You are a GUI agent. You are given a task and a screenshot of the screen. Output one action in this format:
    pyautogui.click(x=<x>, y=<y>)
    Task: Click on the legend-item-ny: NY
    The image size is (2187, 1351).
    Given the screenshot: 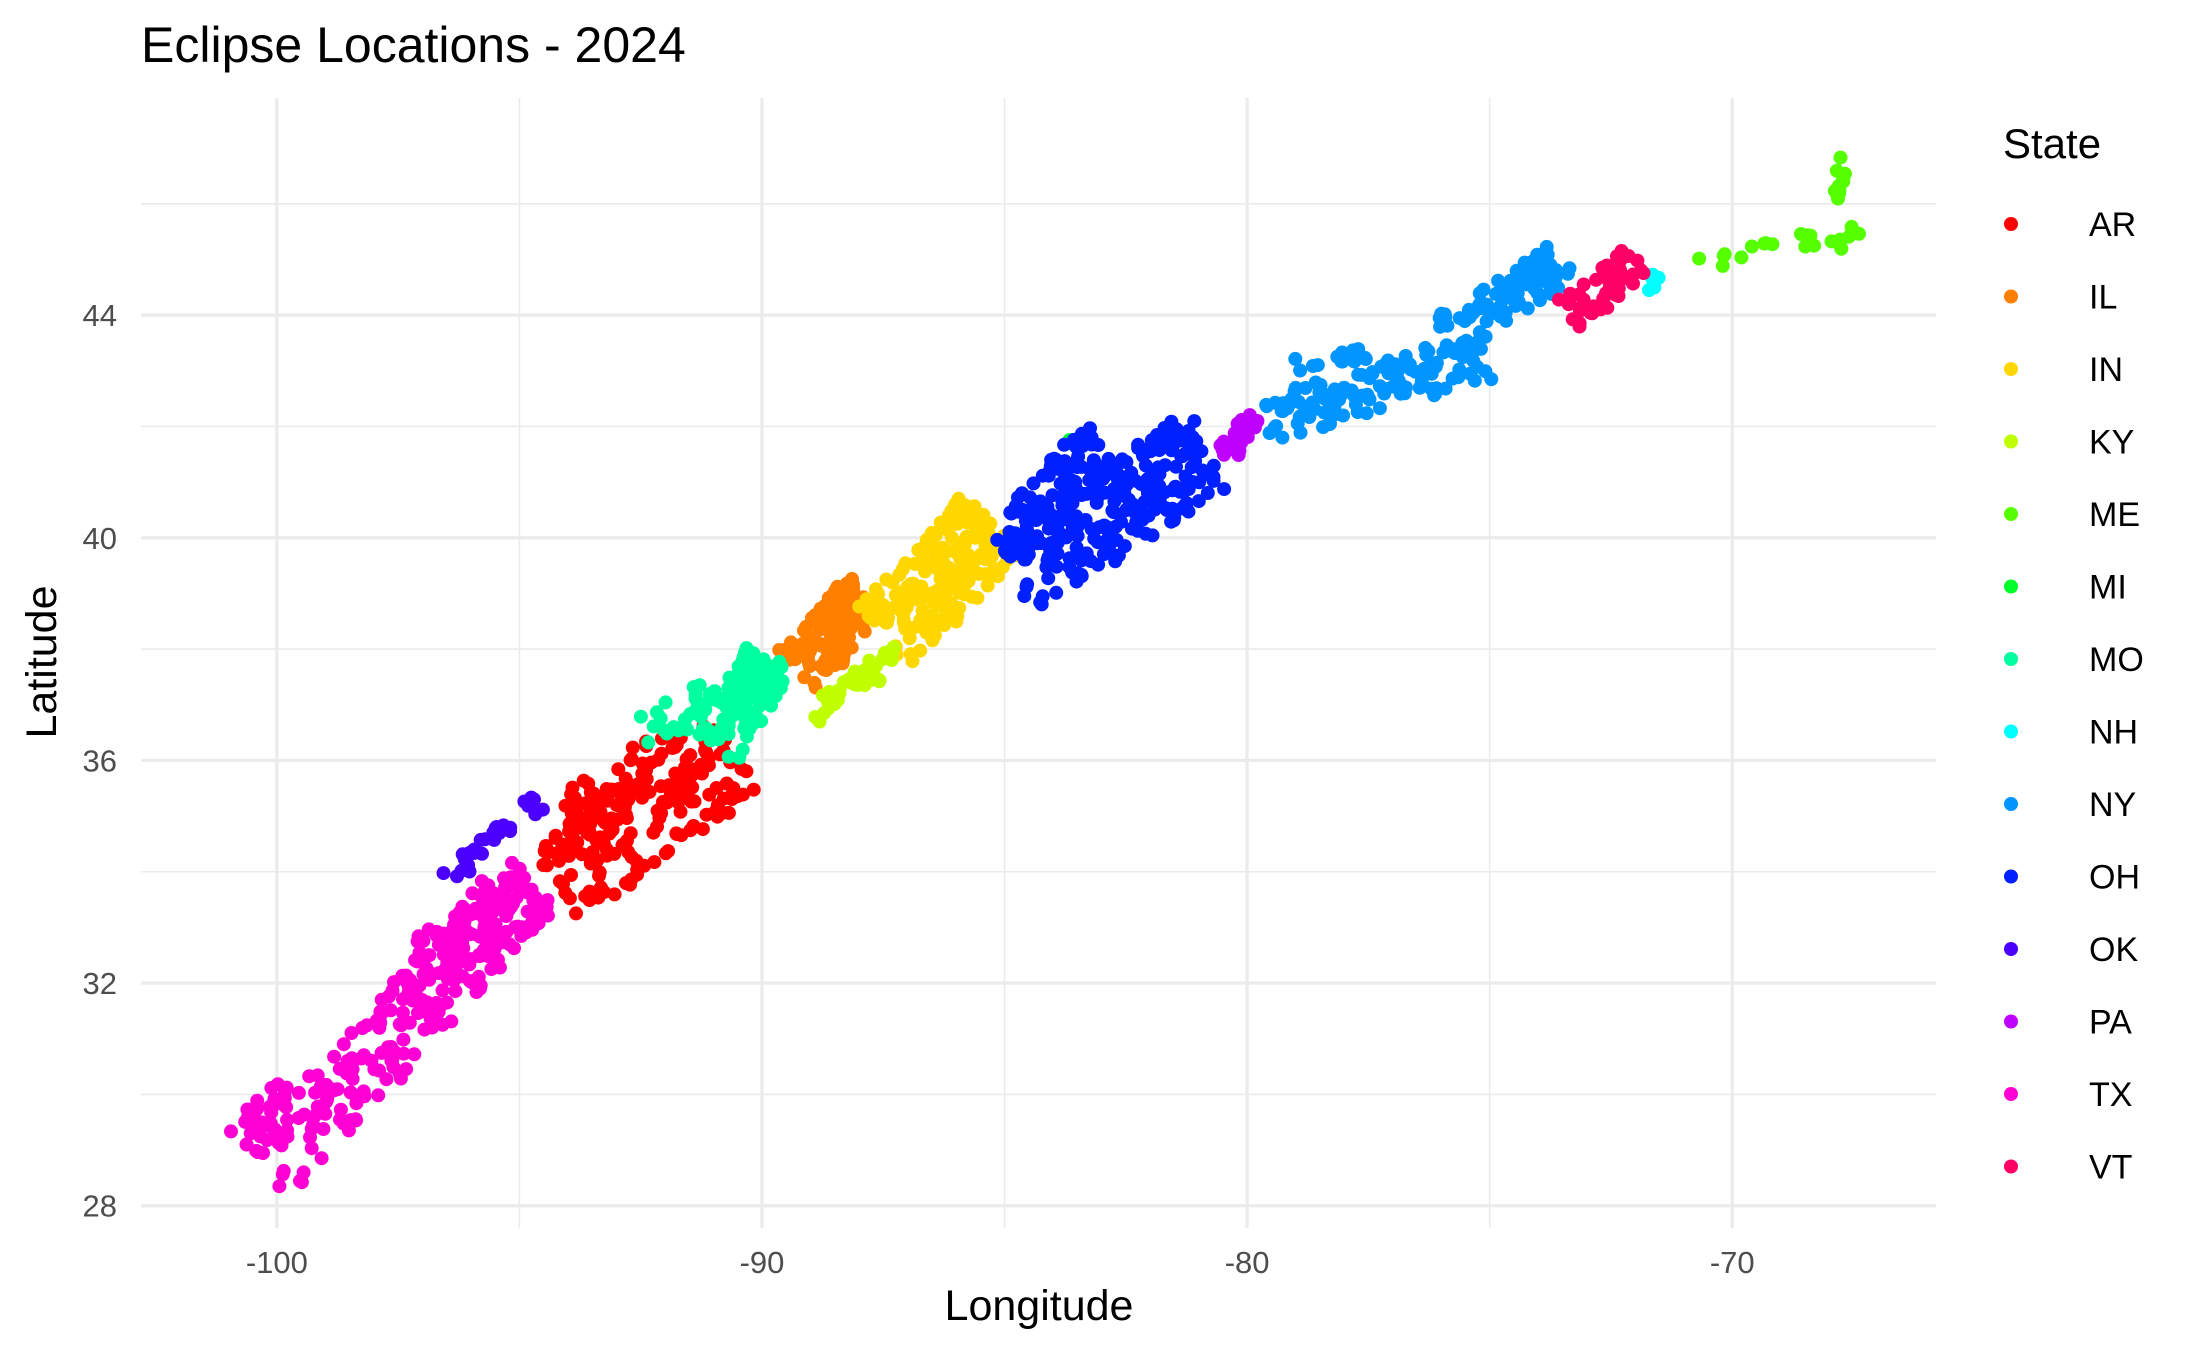 What is the action you would take?
    pyautogui.click(x=2070, y=805)
    